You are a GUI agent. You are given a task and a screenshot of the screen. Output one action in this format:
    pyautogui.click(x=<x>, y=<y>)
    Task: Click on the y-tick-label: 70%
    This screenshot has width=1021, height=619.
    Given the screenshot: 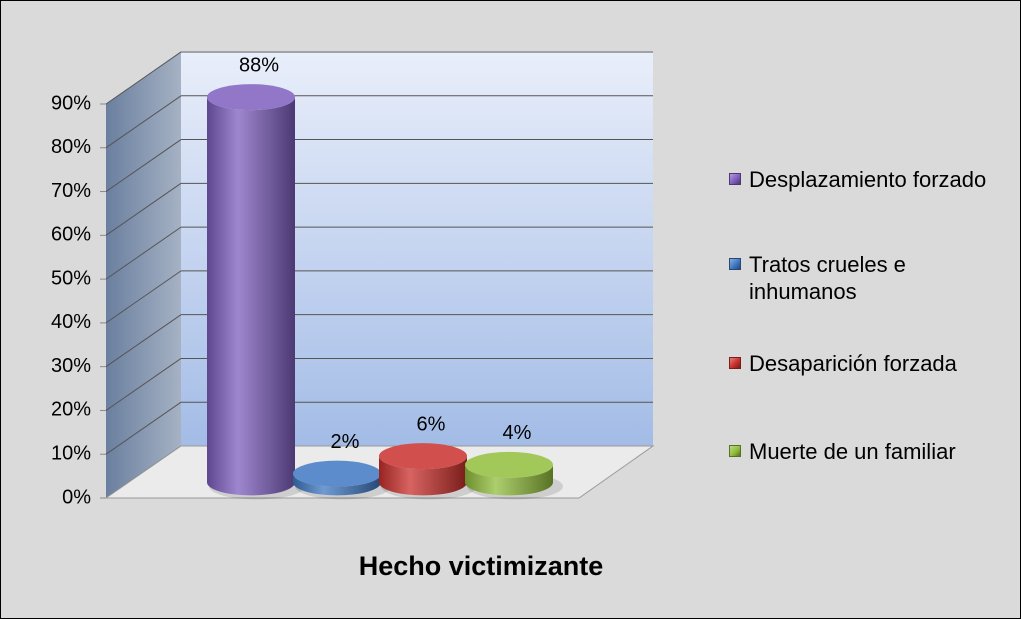 What is the action you would take?
    pyautogui.click(x=71, y=191)
    